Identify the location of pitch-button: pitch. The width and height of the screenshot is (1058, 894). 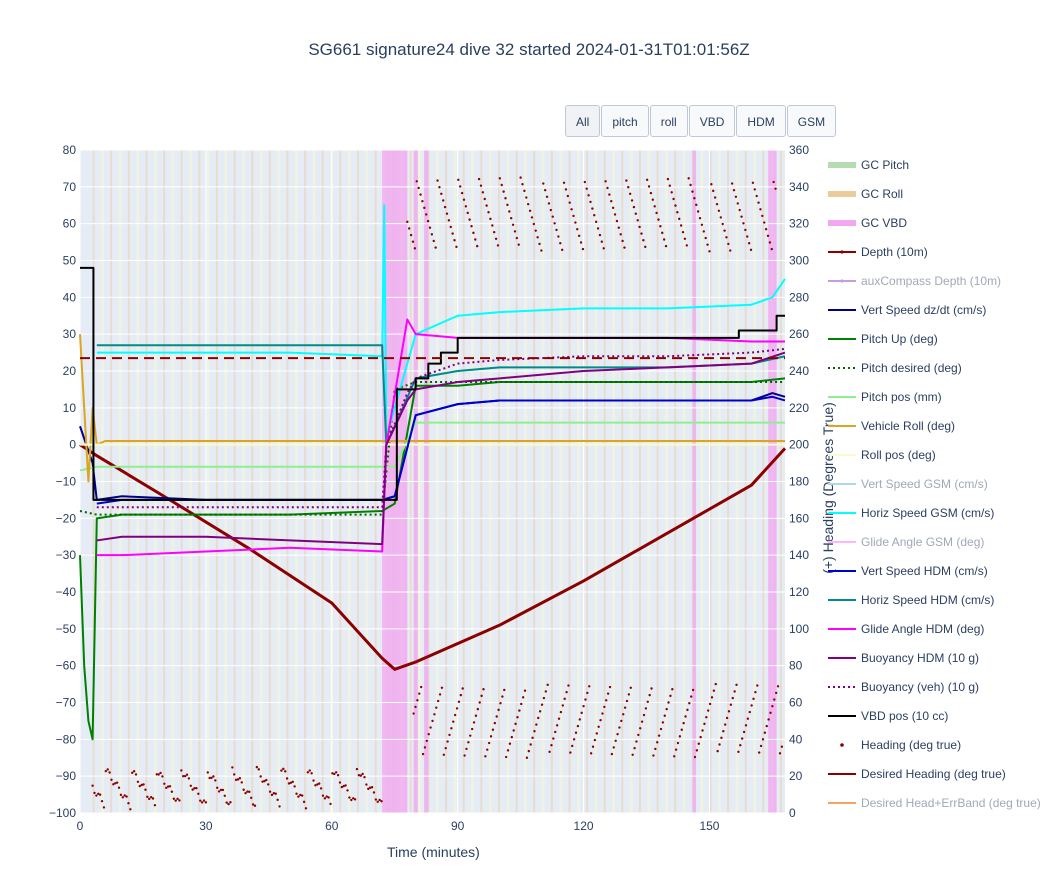
(625, 121).